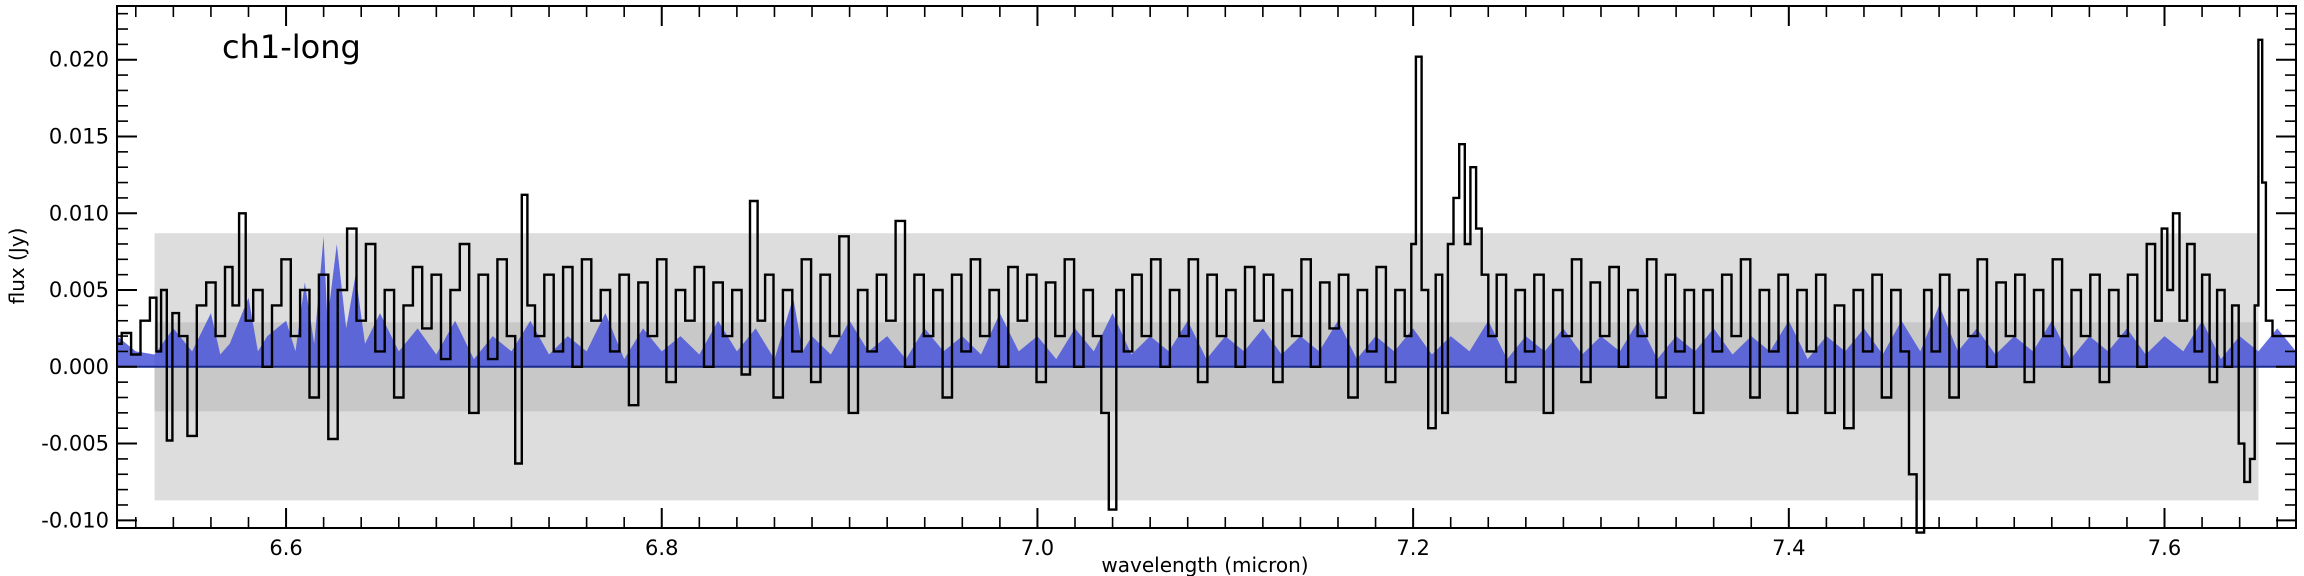  Describe the element at coordinates (79, 290) in the screenshot. I see `y-tick-label: 0.005` at that location.